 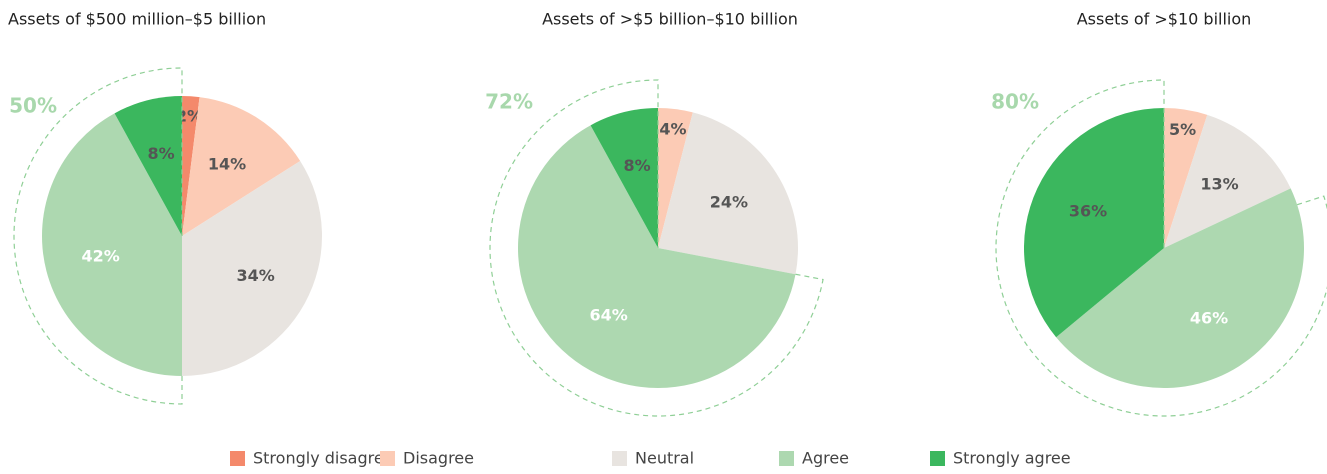 What do you see at coordinates (227, 164) in the screenshot?
I see `value-label: 14%` at bounding box center [227, 164].